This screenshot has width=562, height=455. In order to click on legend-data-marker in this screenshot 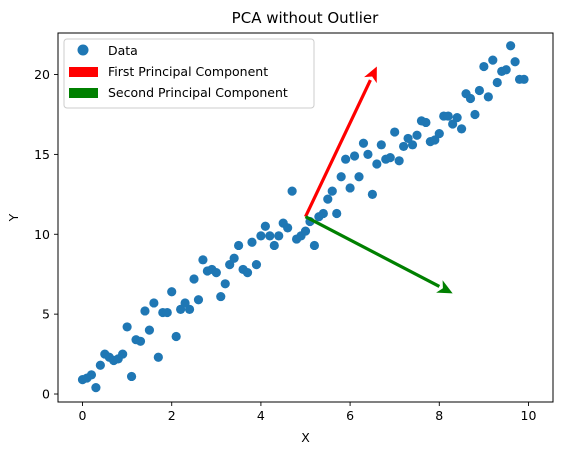, I will do `click(83, 50)`.